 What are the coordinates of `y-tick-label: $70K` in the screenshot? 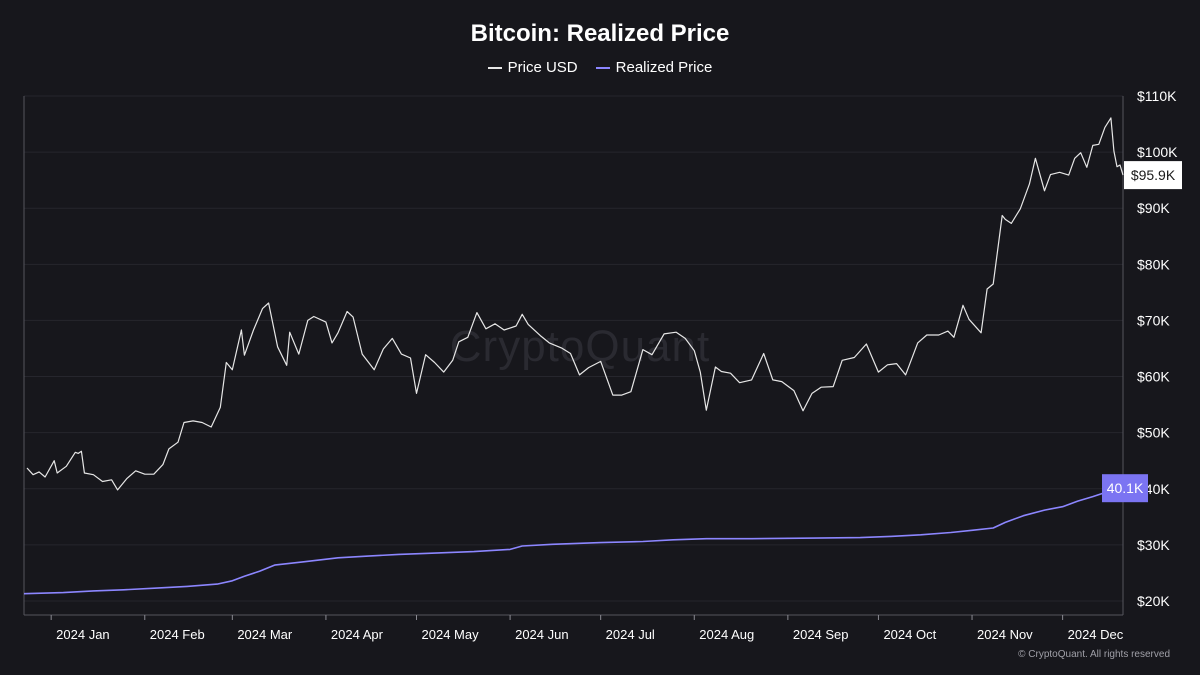 It's located at (1153, 320).